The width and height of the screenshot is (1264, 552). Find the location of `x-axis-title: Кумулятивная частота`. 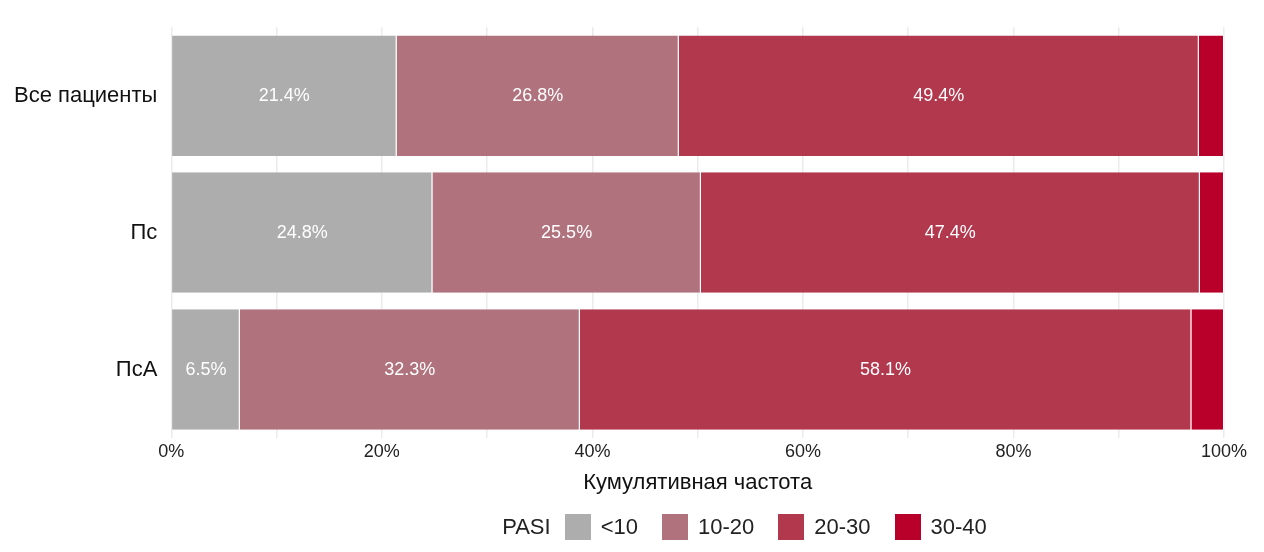

x-axis-title: Кумулятивная частота is located at coordinates (698, 481).